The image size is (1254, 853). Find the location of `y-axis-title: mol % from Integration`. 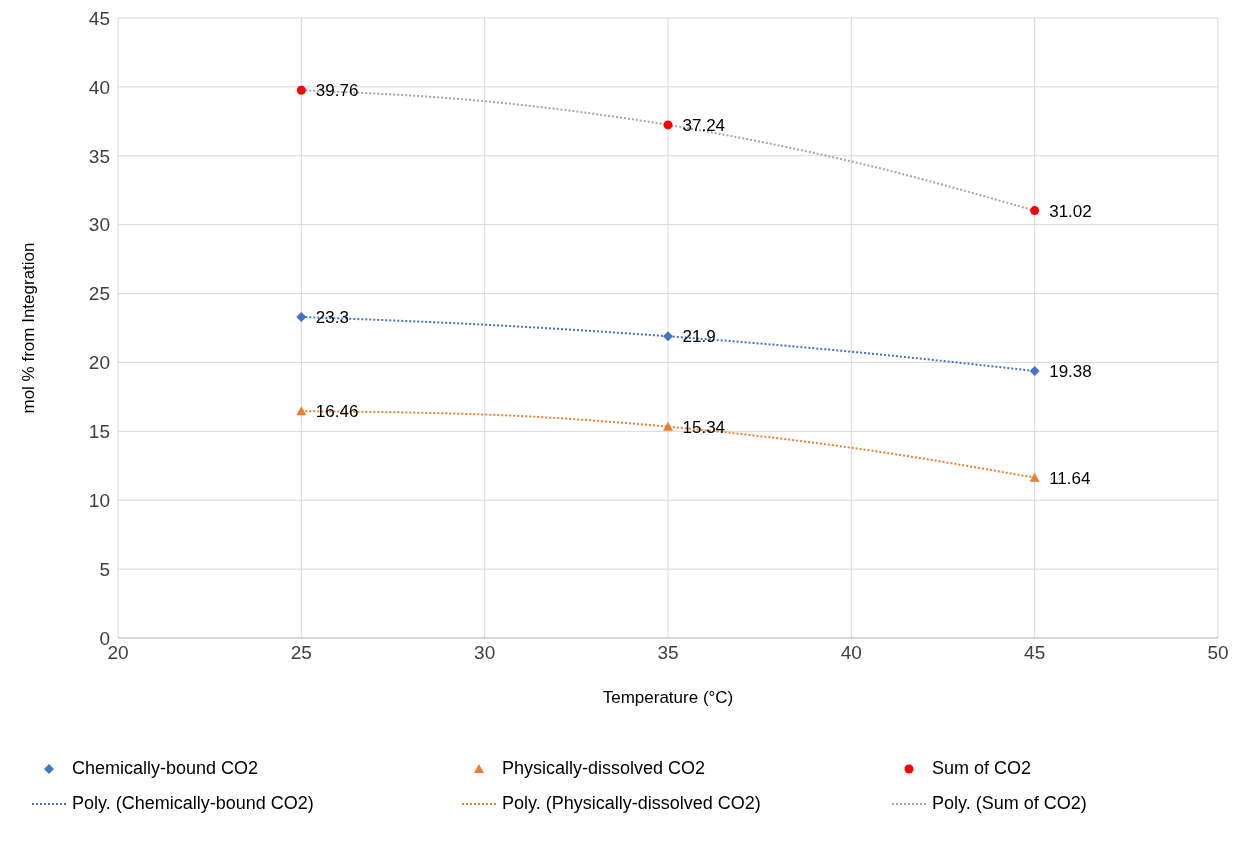

y-axis-title: mol % from Integration is located at coordinates (29, 328).